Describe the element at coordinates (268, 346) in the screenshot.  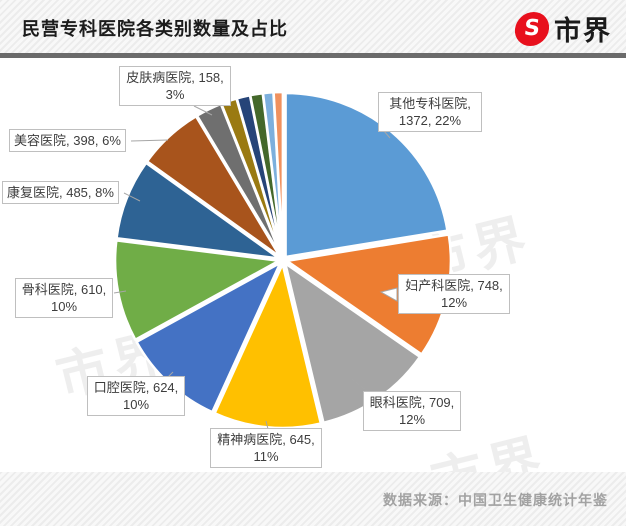
I see `pie-slice-精神病医院` at that location.